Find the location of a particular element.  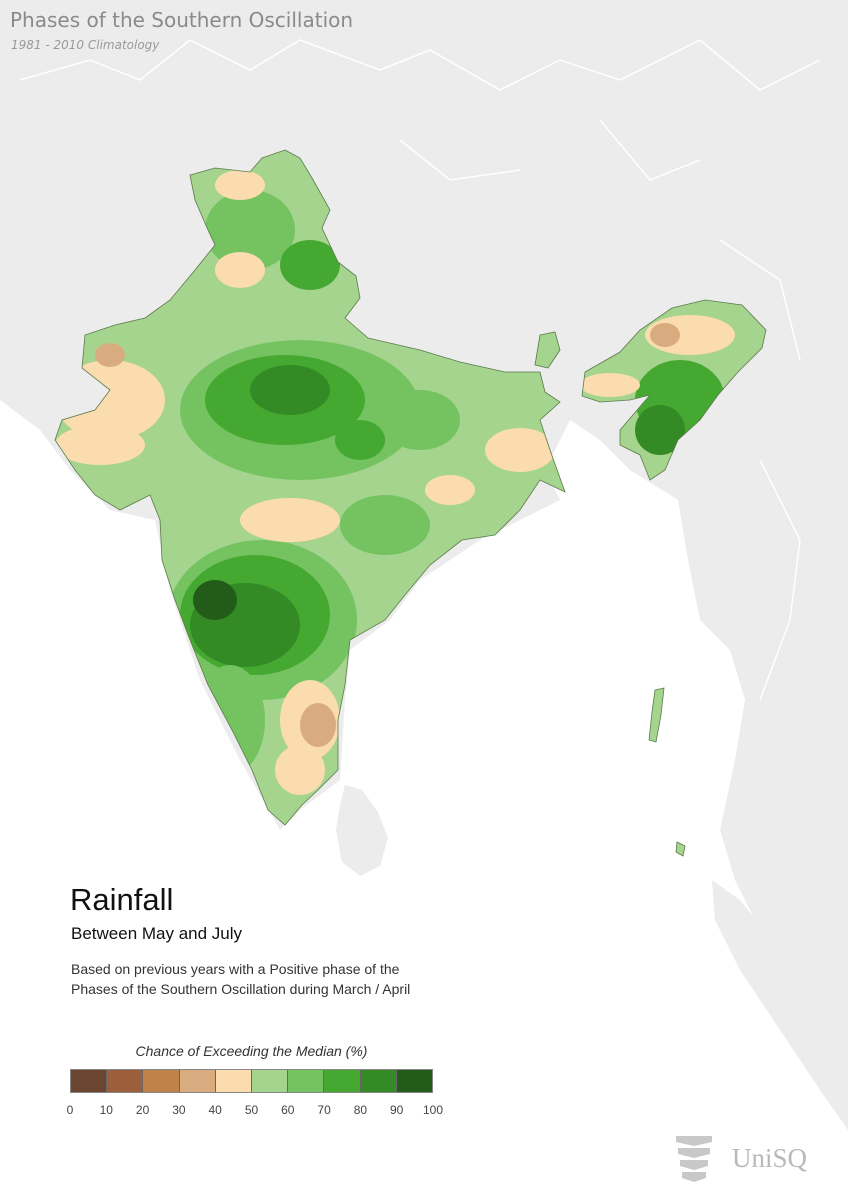

logo-text: UniSQ is located at coordinates (770, 1158).